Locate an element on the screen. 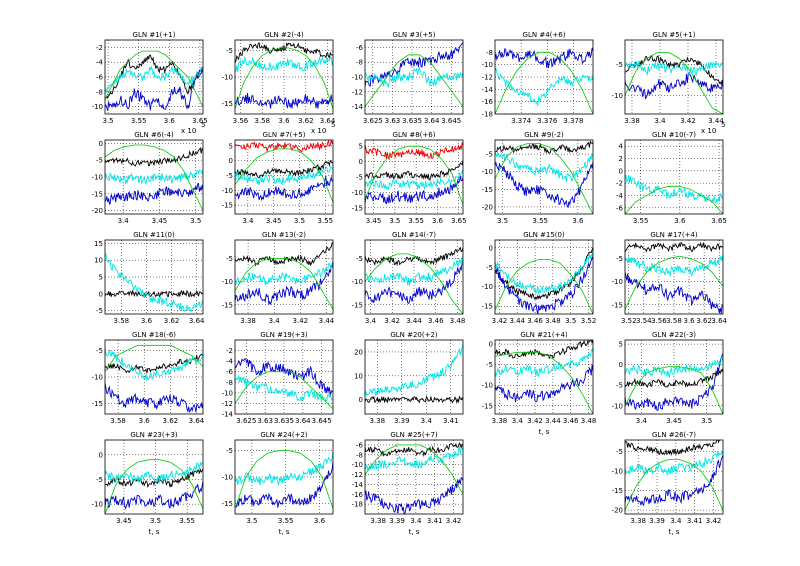 The width and height of the screenshot is (800, 566). subplot-18: GLN #20(+2) 3.38 3.39 3.4 3.41 20 10 0 is located at coordinates (409, 378).